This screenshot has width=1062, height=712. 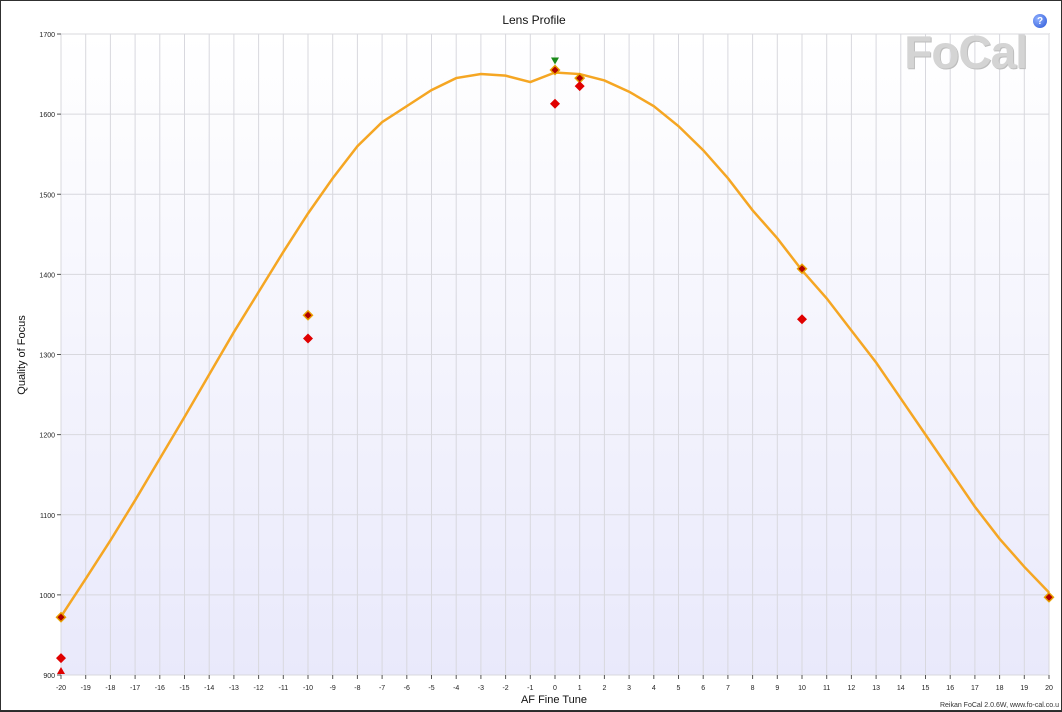 What do you see at coordinates (135, 688) in the screenshot?
I see `x-tick-label: -17` at bounding box center [135, 688].